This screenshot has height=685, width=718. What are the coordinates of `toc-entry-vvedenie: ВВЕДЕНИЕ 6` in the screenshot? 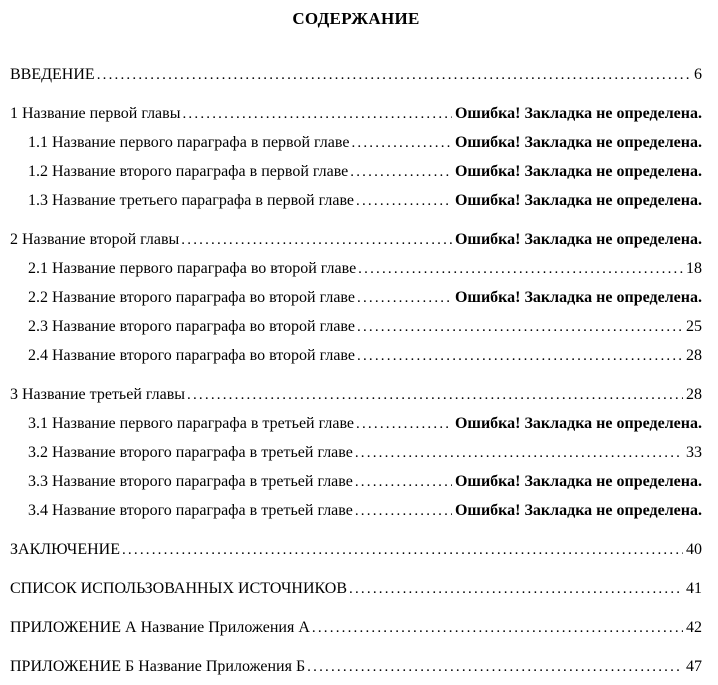 It's located at (356, 75).